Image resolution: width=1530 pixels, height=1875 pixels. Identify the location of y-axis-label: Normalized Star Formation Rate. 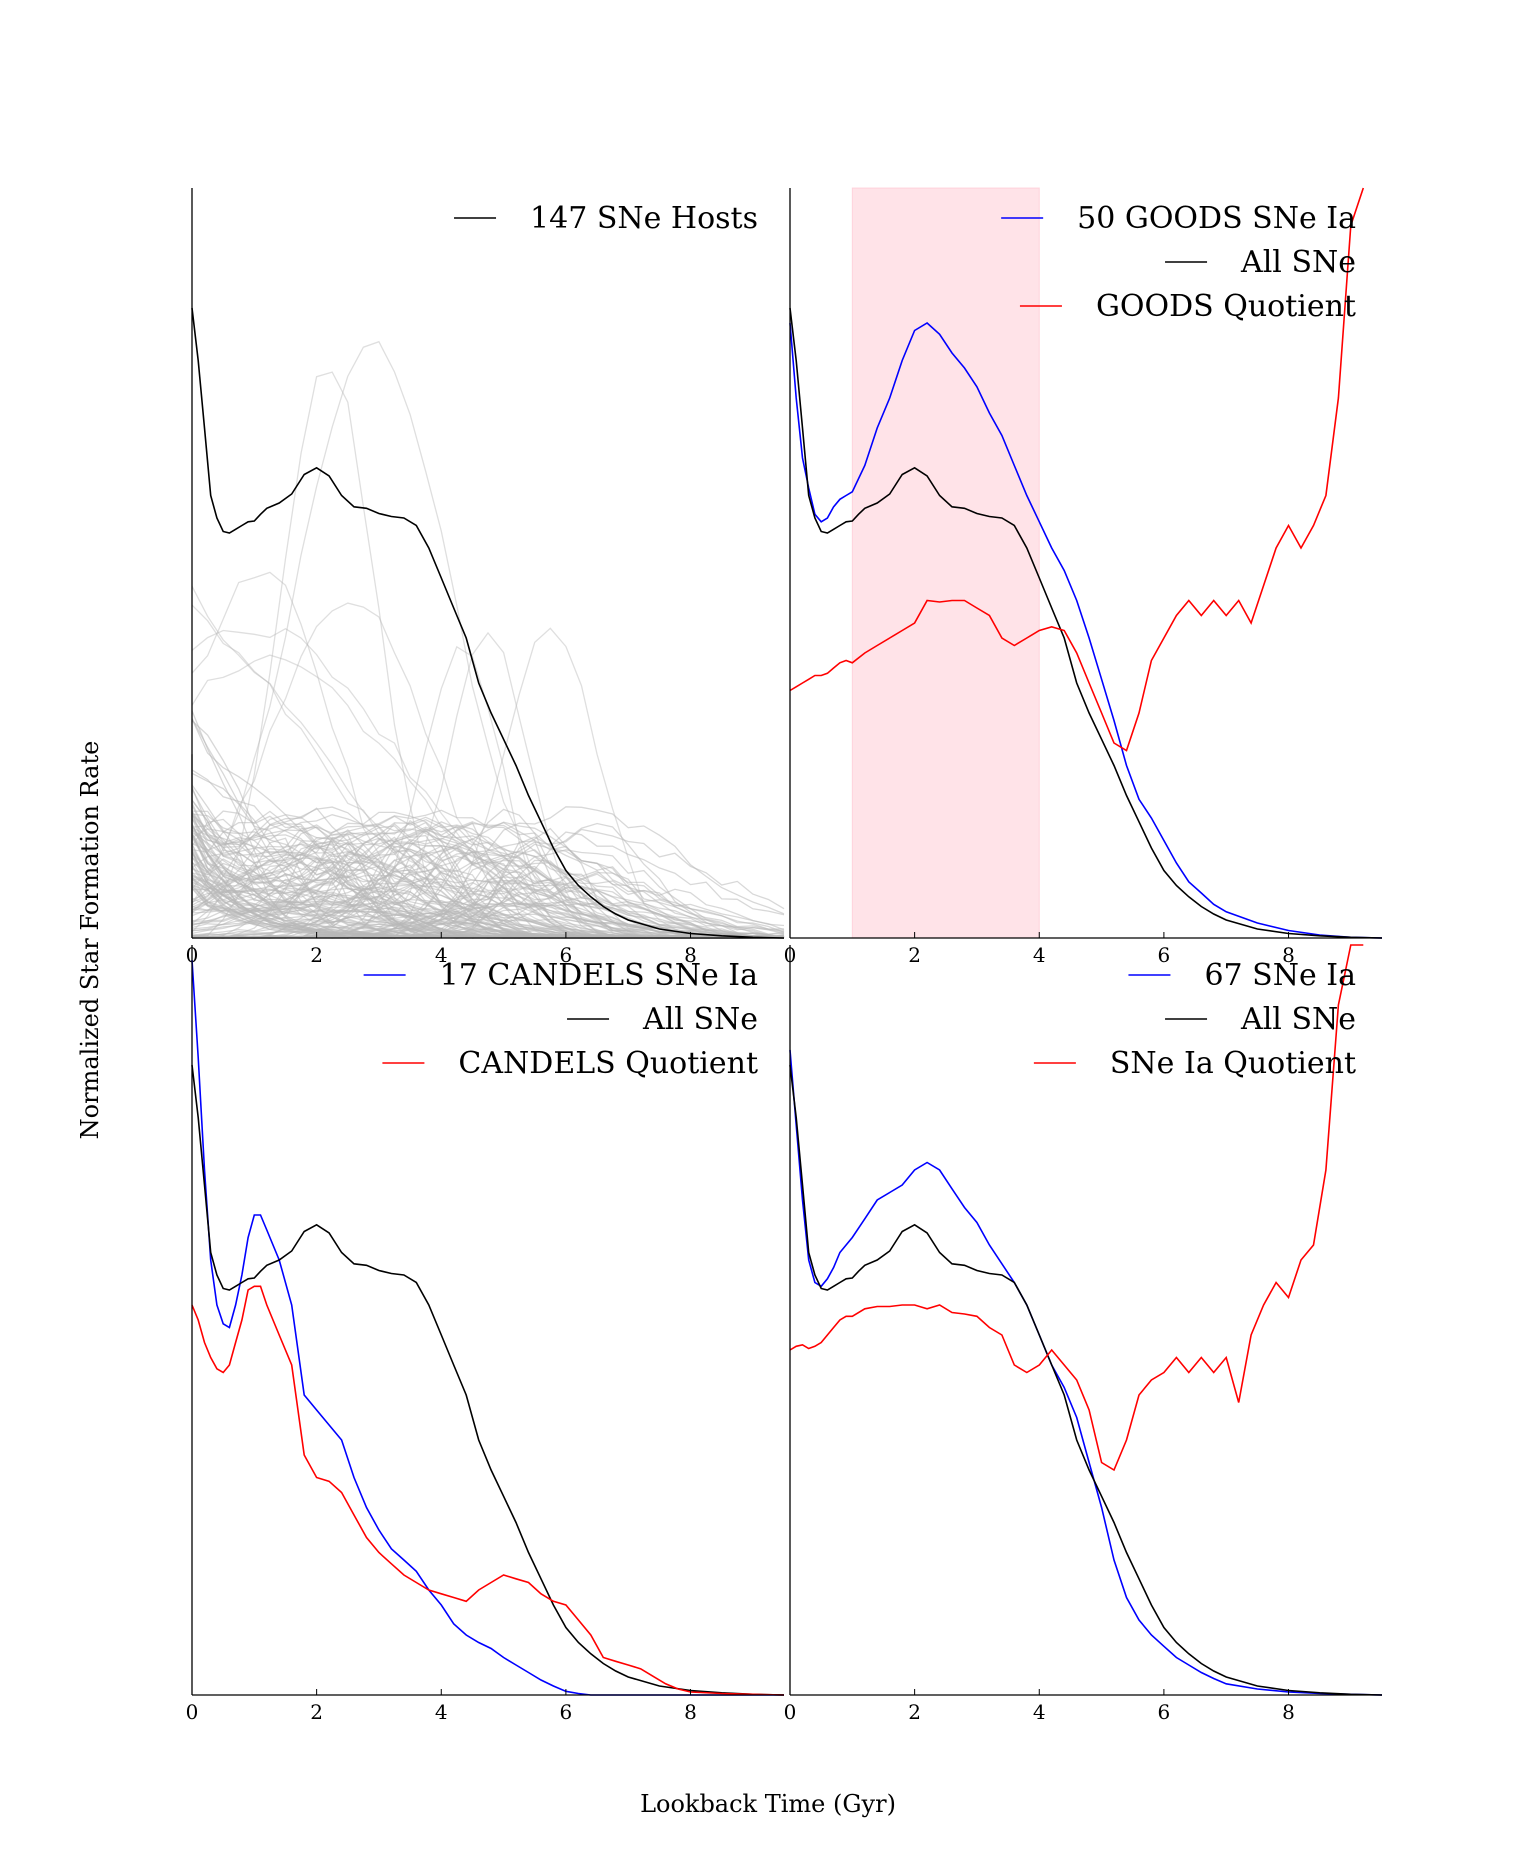
(90, 940).